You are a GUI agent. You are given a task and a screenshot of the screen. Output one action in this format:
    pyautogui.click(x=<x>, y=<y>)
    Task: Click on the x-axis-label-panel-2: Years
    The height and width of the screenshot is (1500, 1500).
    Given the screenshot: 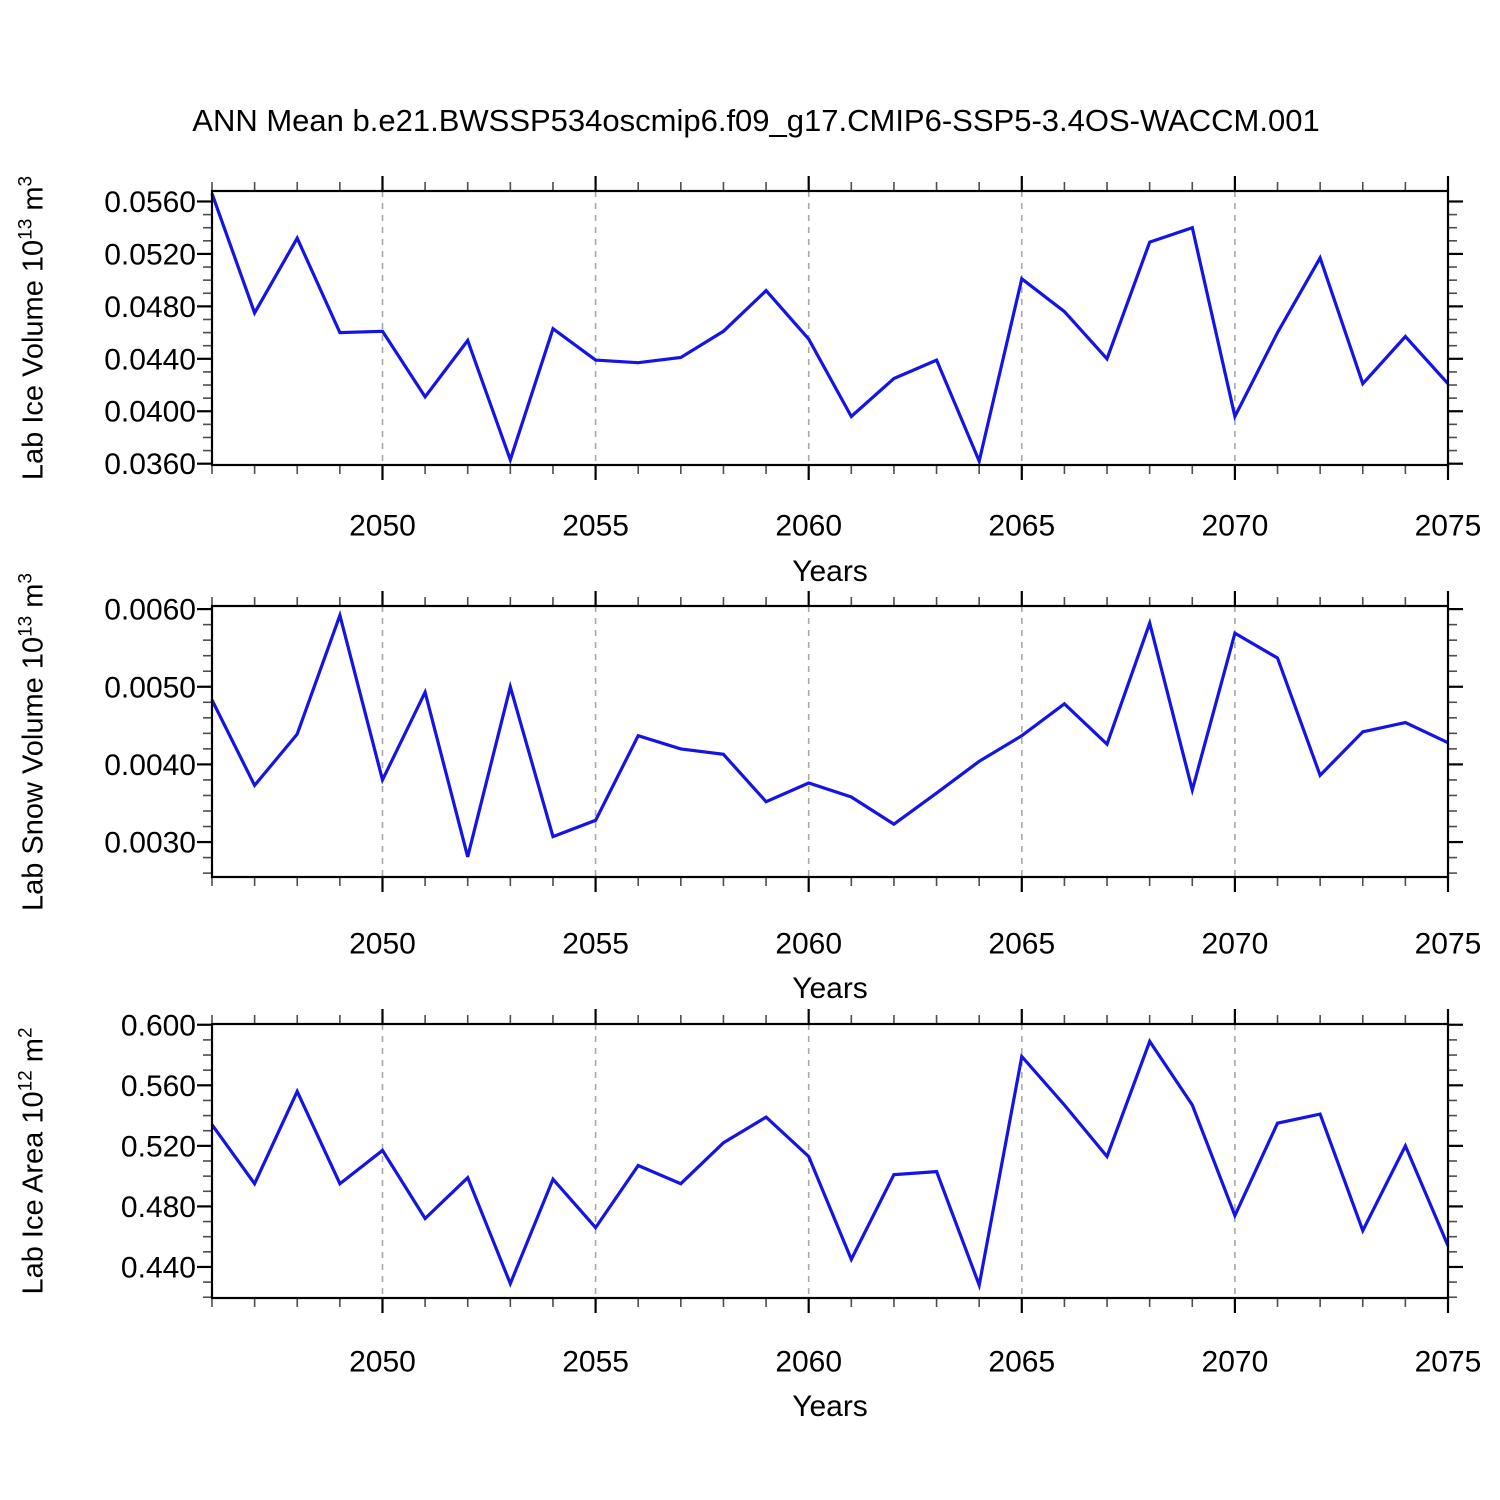 What is the action you would take?
    pyautogui.click(x=830, y=988)
    